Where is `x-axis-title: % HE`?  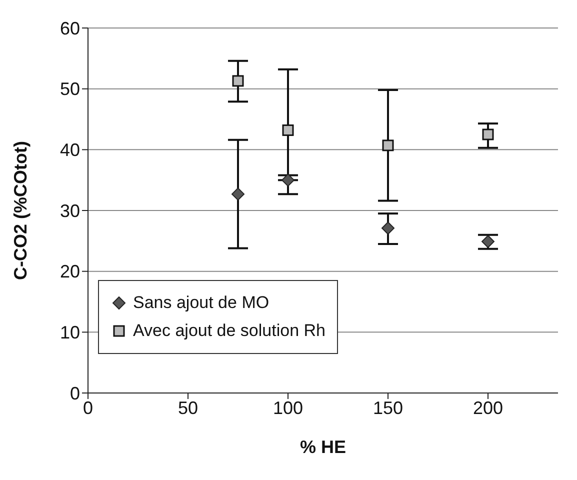
x-axis-title: % HE is located at coordinates (323, 447).